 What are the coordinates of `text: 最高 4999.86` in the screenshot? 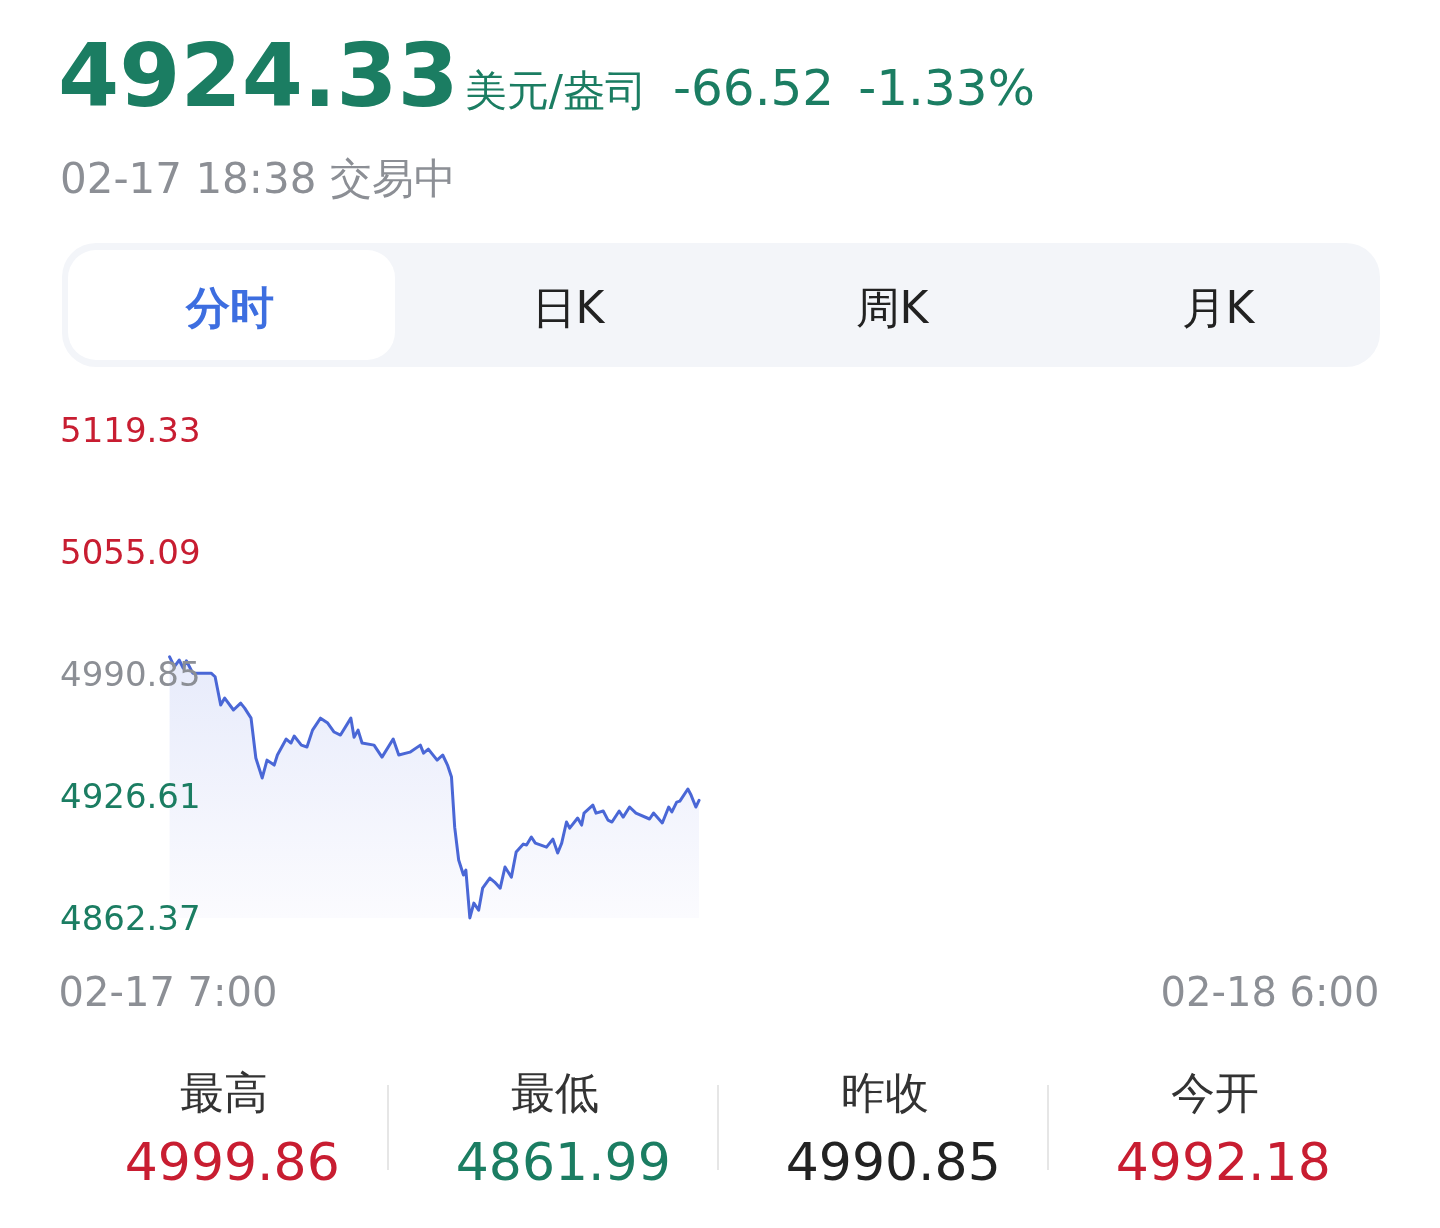 It's located at (224, 1129).